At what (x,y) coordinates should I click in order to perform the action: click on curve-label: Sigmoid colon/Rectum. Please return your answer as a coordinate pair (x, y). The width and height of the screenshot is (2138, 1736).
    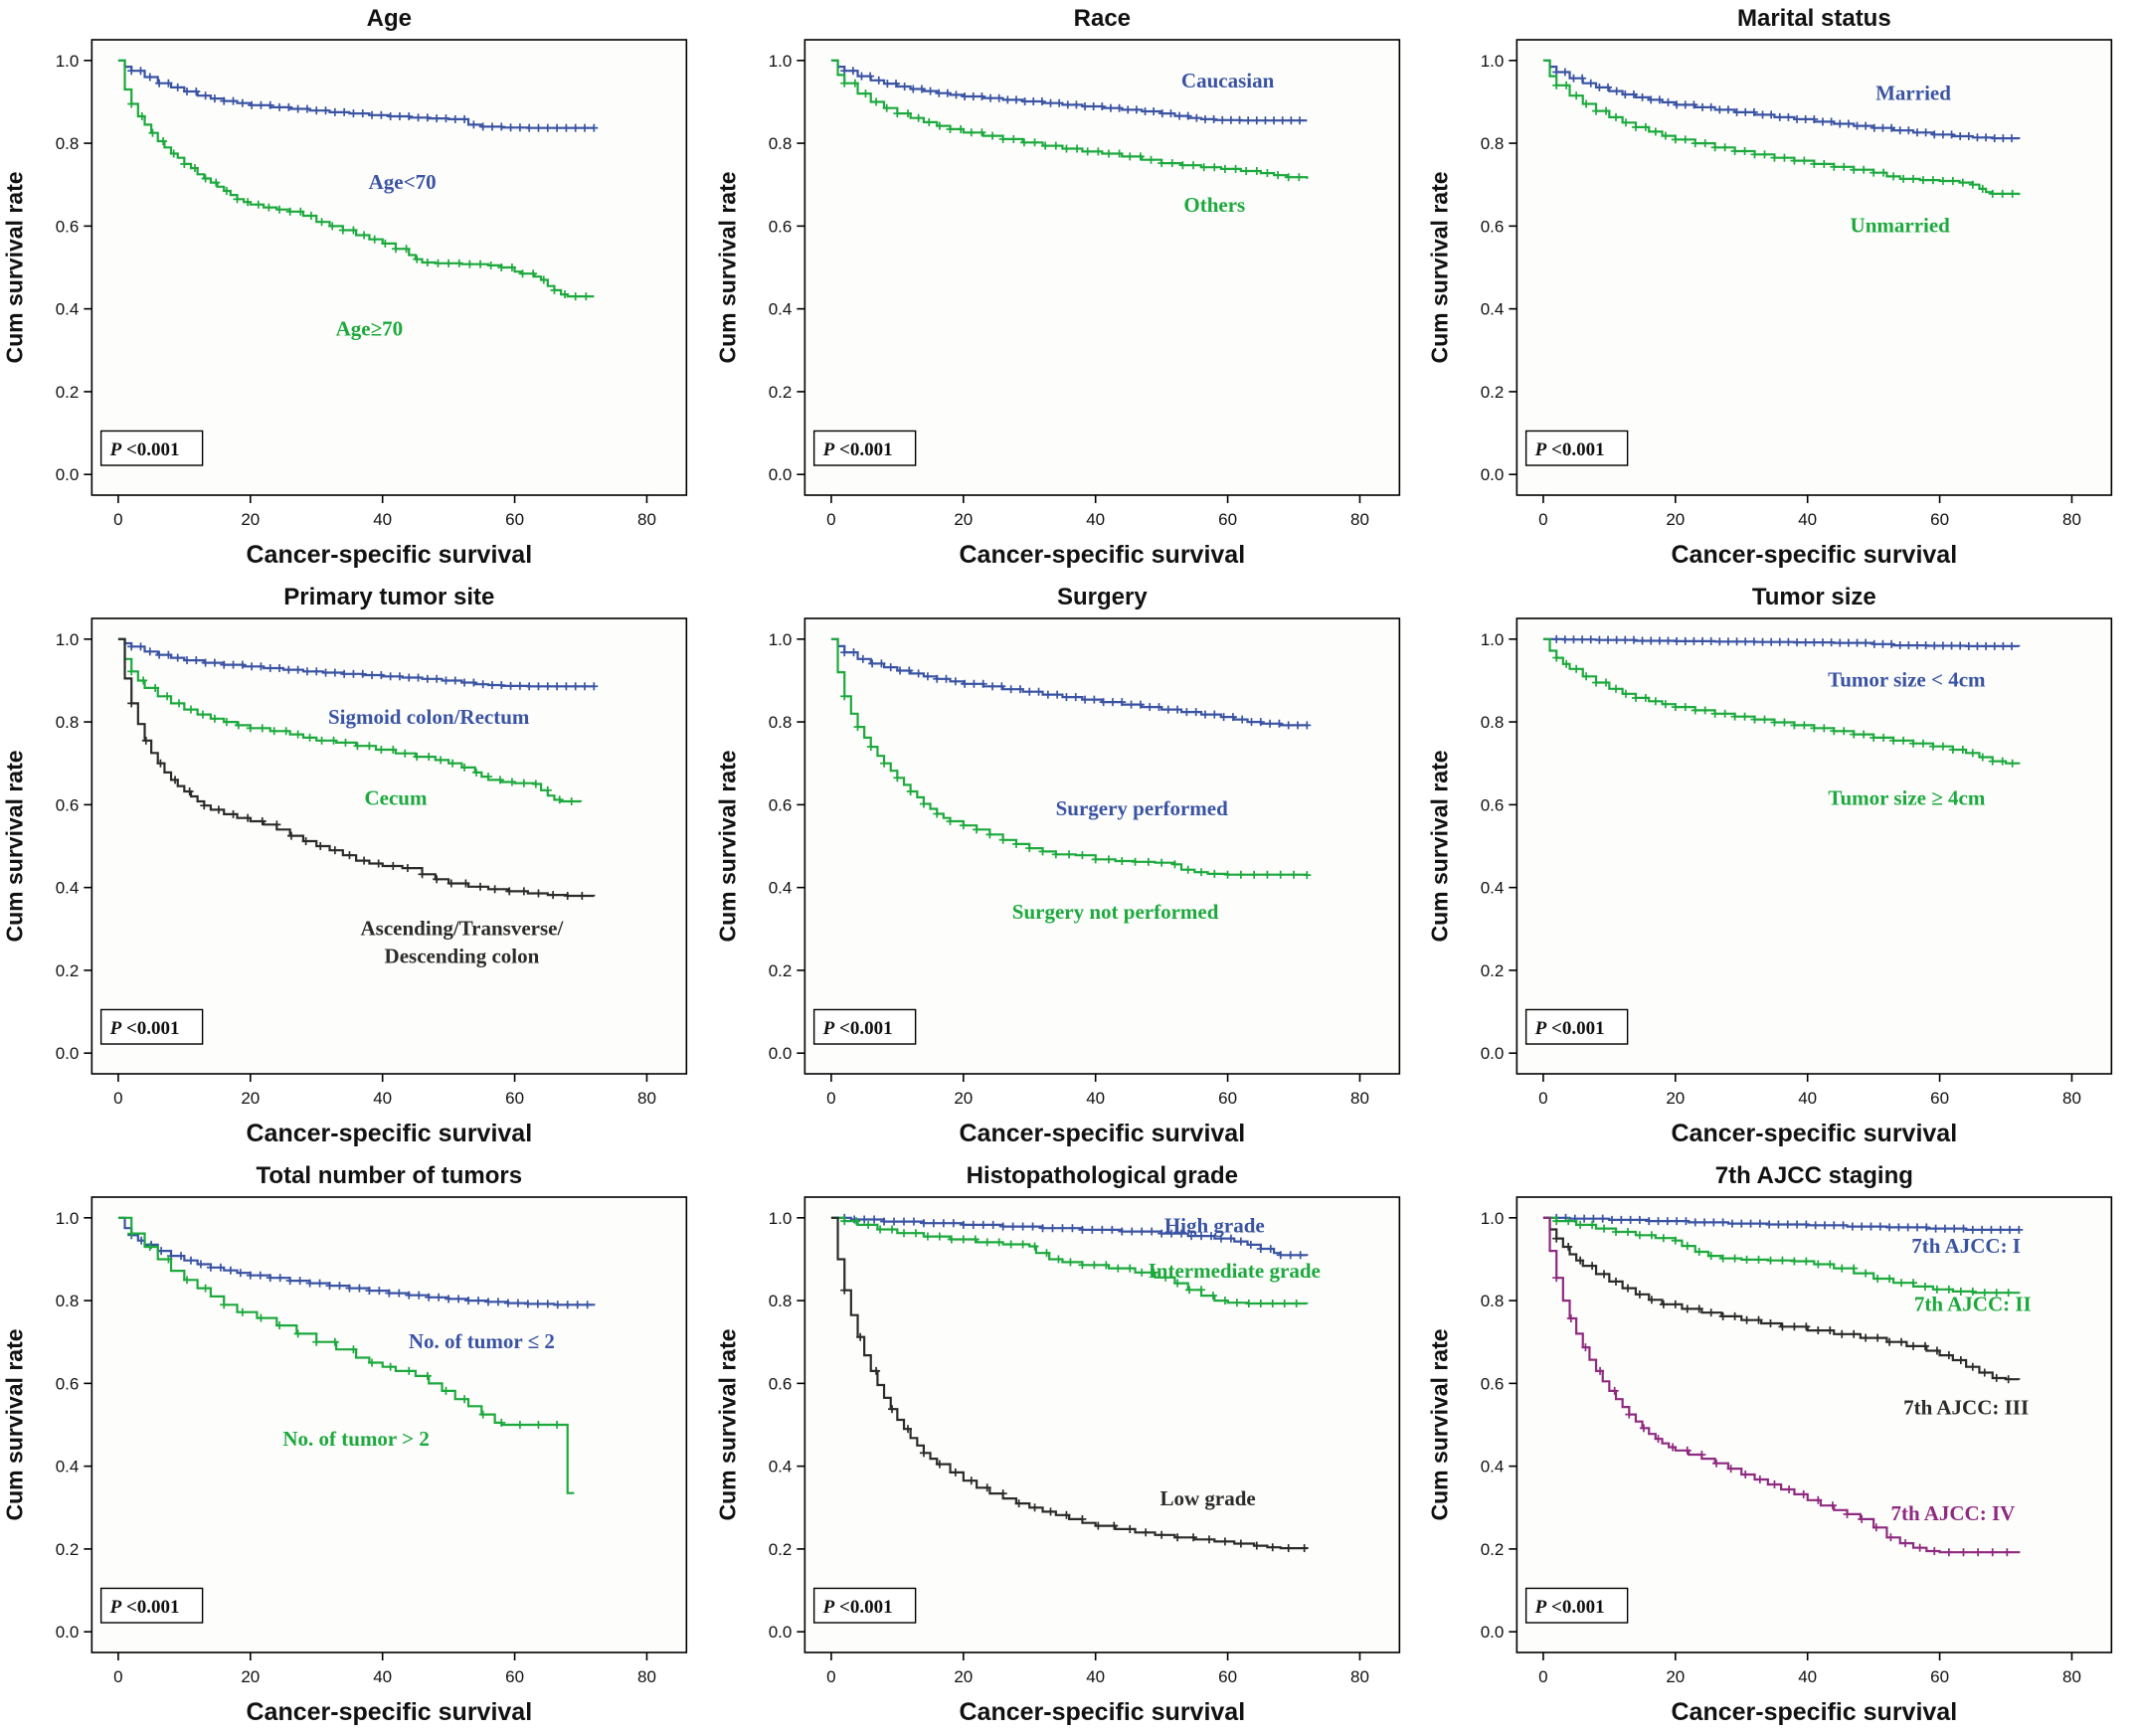
    Looking at the image, I should click on (429, 717).